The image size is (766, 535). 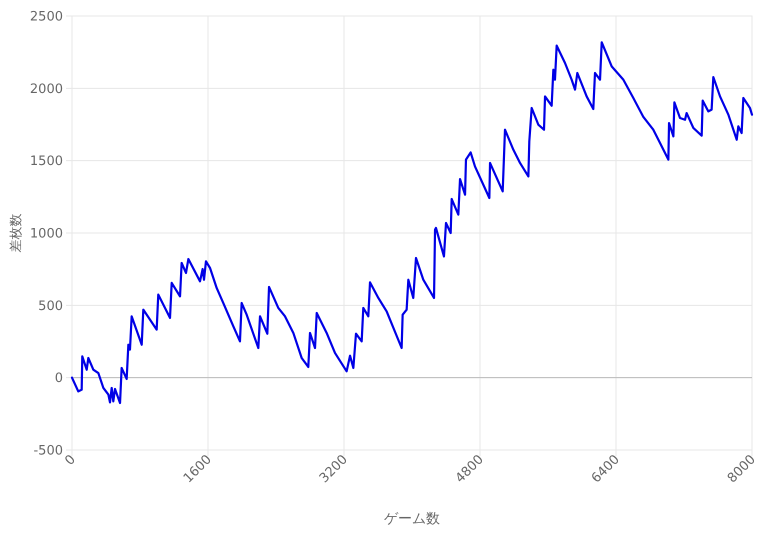 What do you see at coordinates (48, 451) in the screenshot?
I see `y-tick-label: -500` at bounding box center [48, 451].